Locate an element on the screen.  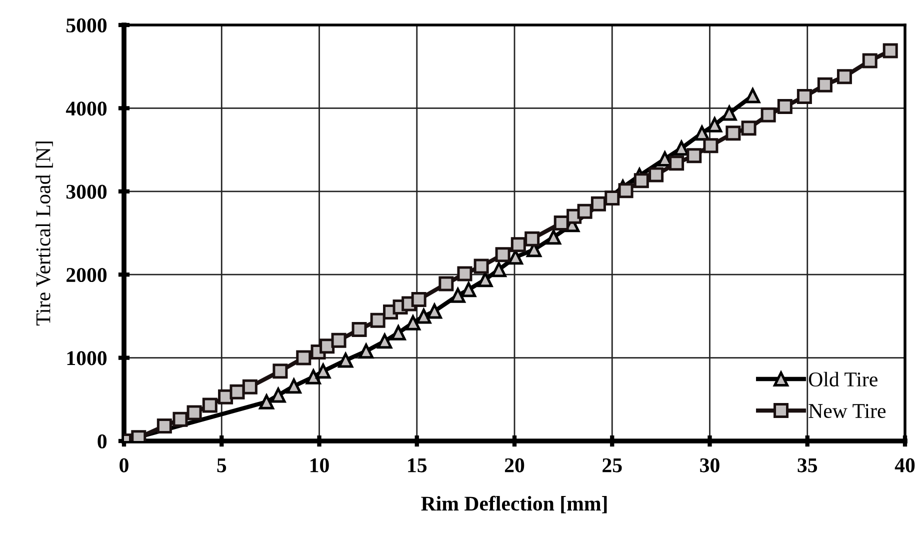
x-tick-label: 5 is located at coordinates (221, 465).